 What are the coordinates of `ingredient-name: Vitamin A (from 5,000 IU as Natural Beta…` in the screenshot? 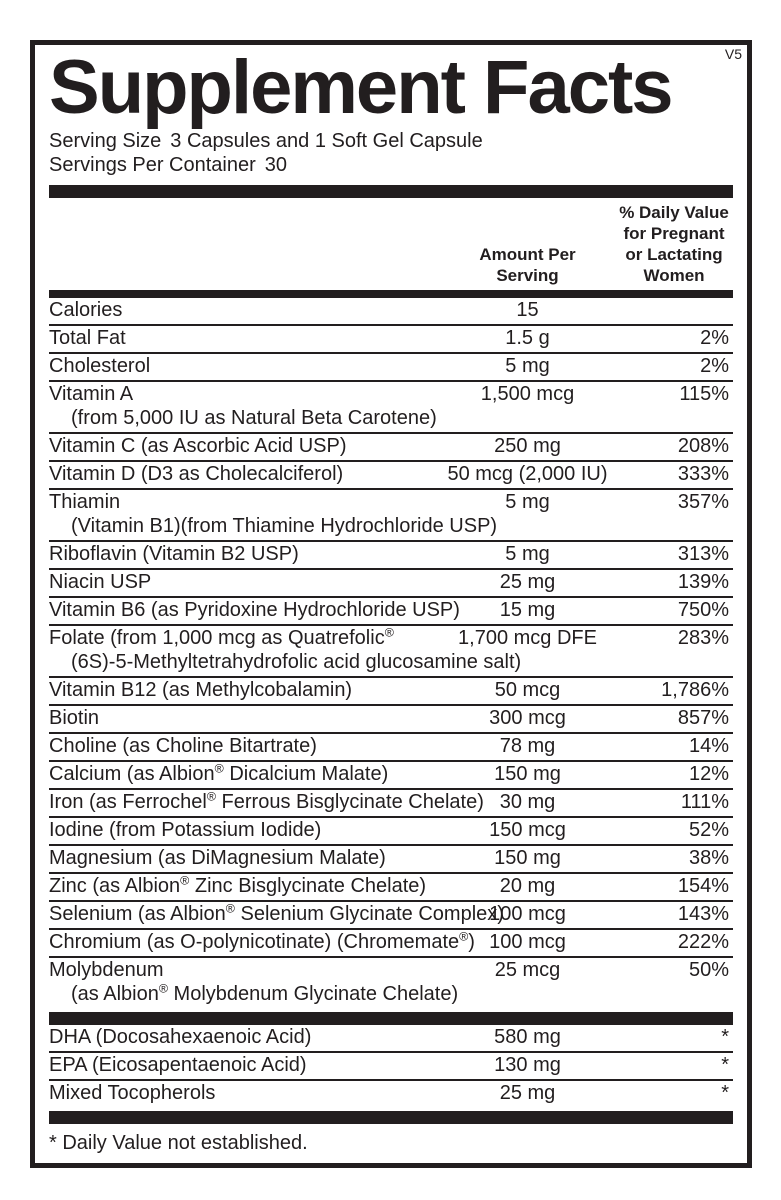 It's located at (244, 406).